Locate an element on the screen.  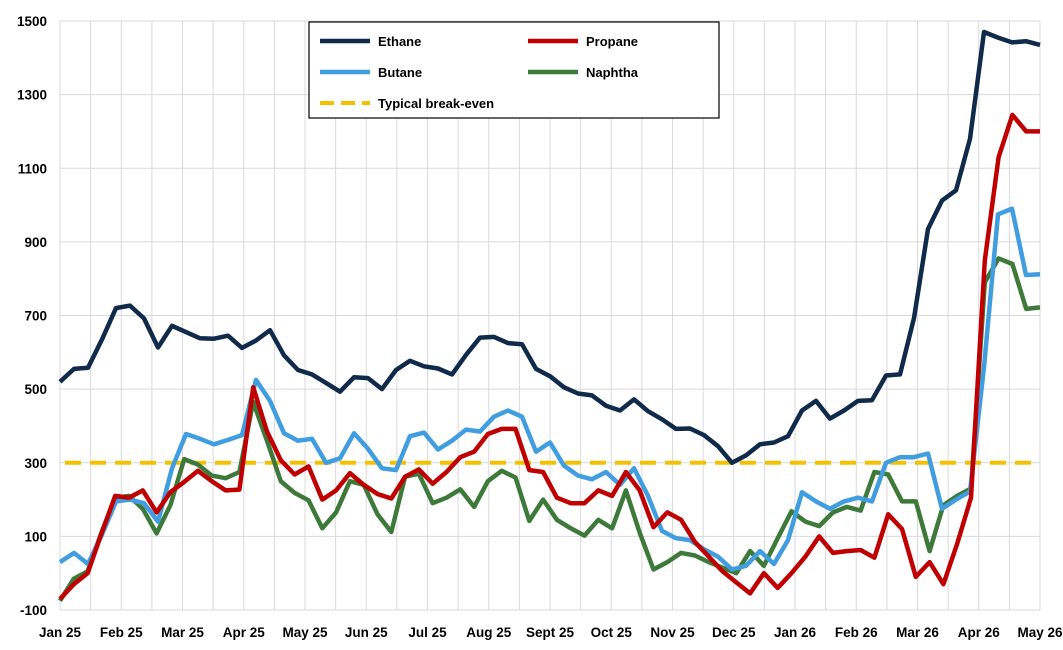
y-tick-label: 1500 is located at coordinates (32, 21).